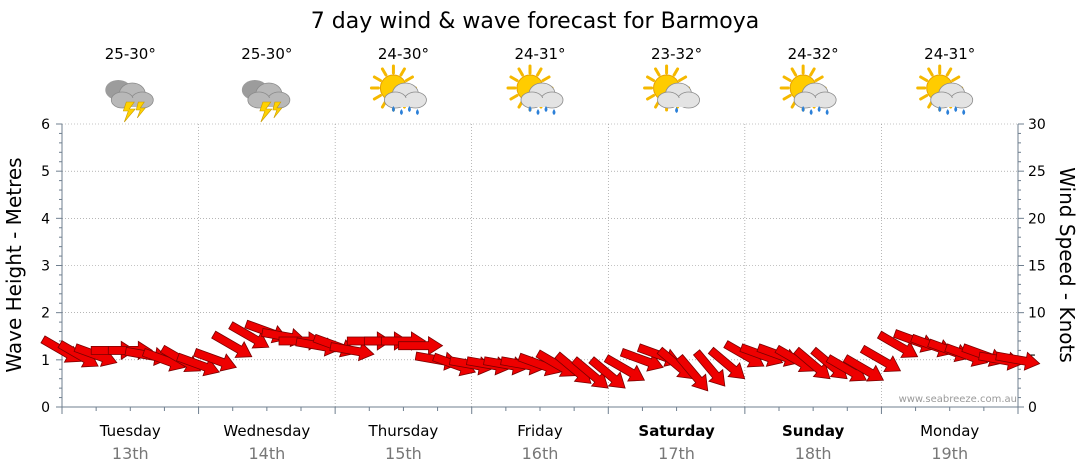 This screenshot has width=1080, height=475. Describe the element at coordinates (949, 431) in the screenshot. I see `day-name-label: Monday` at that location.